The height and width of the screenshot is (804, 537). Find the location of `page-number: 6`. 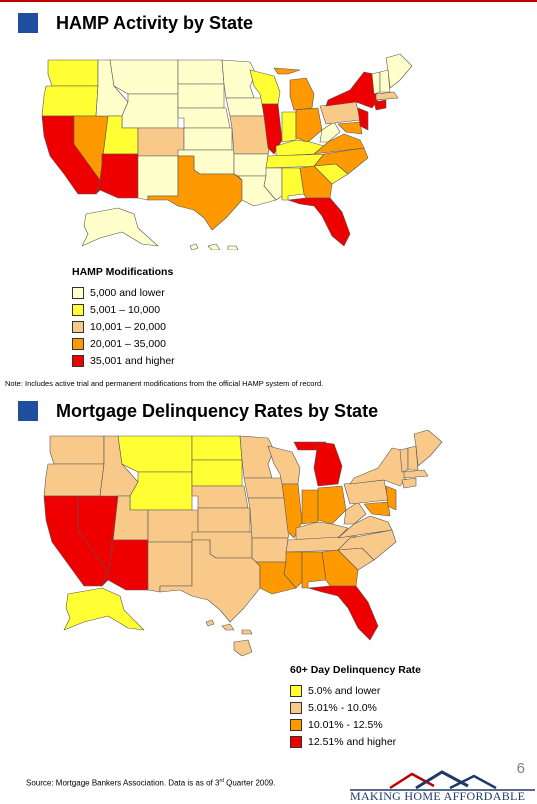

page-number: 6 is located at coordinates (520, 768).